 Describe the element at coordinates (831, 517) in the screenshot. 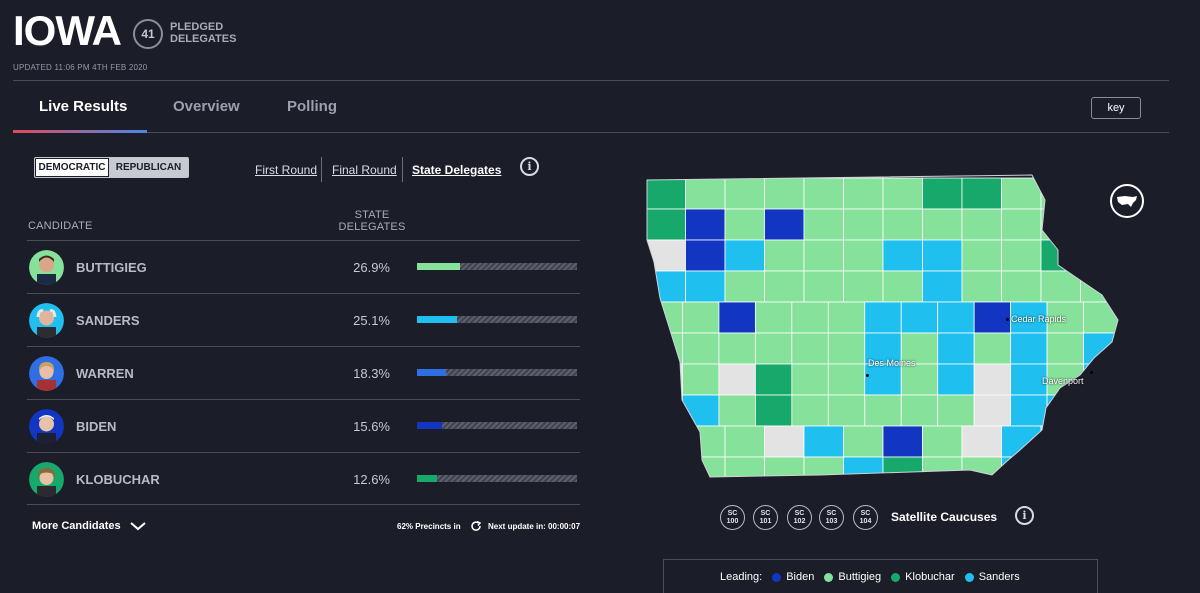

I see `satellite-caucus-103: SC 103` at that location.